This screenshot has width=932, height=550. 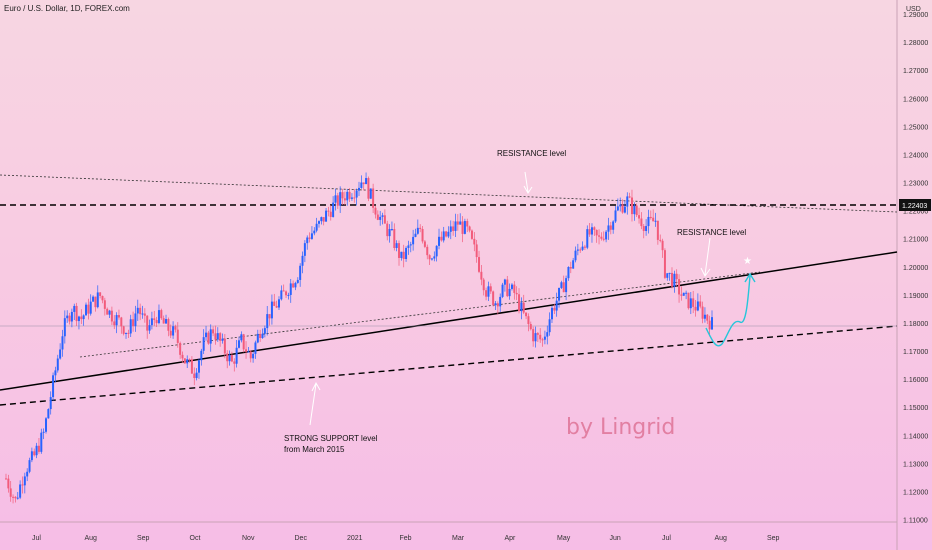 I want to click on resistance-arrow-top, so click(x=528, y=182).